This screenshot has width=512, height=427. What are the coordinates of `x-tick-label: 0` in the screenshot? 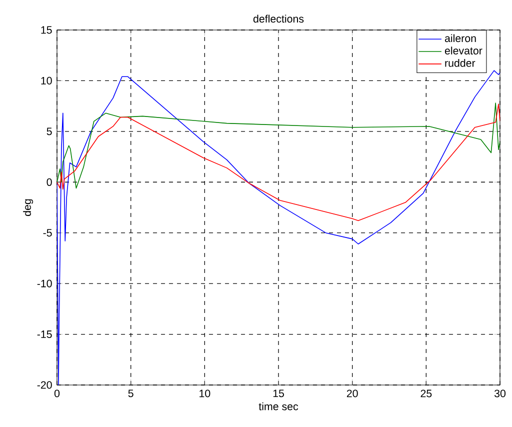 It's located at (57, 394).